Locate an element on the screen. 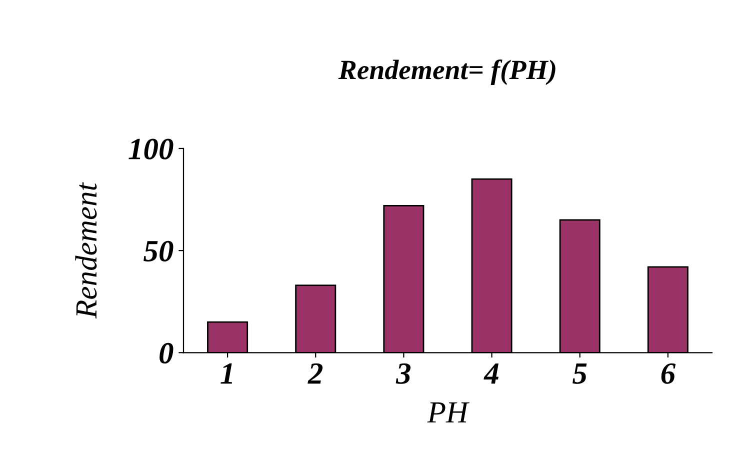 The image size is (734, 464). x-tick-label: 1 is located at coordinates (226, 373).